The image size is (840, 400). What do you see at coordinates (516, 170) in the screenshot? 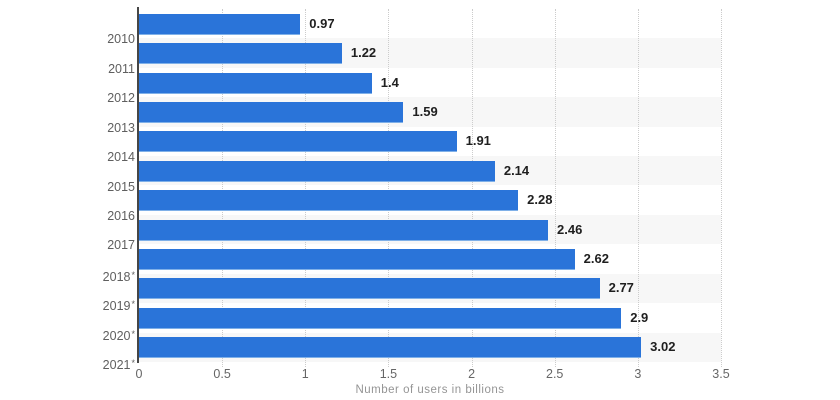
I see `value-label: 2.14` at bounding box center [516, 170].